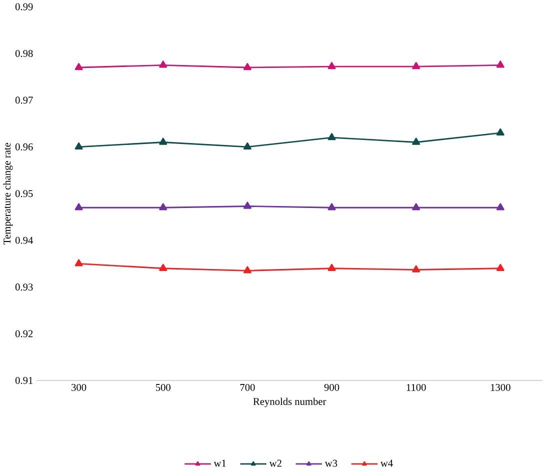 Image resolution: width=543 pixels, height=472 pixels. I want to click on x-tick-label: 300, so click(79, 387).